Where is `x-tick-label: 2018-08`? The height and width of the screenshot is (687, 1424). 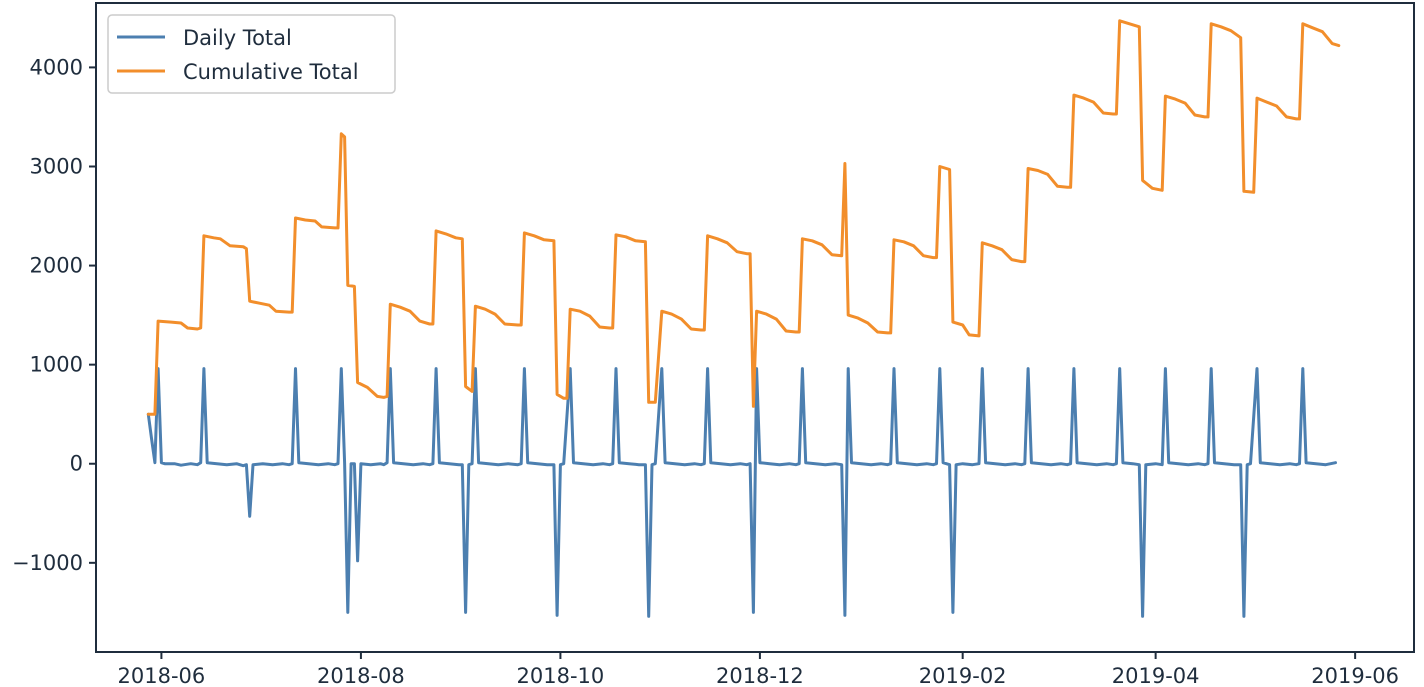
x-tick-label: 2018-08 is located at coordinates (361, 675).